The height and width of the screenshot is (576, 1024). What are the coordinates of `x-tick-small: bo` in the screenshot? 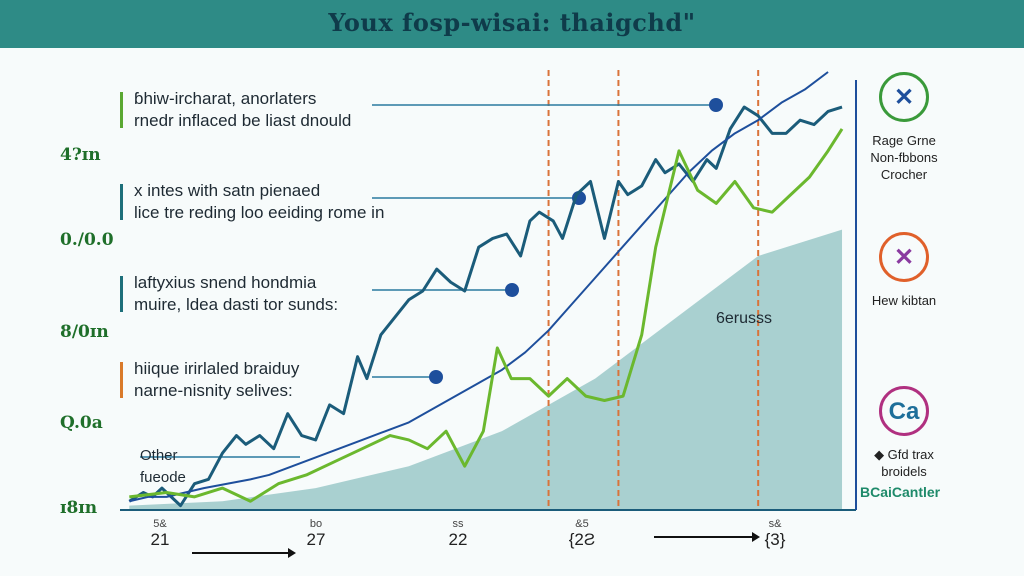 It's located at (316, 524).